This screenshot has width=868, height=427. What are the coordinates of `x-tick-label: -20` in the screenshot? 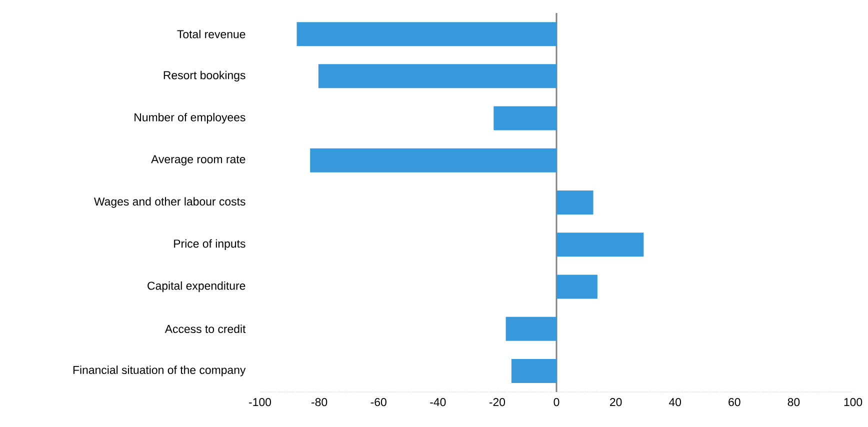 It's located at (497, 402).